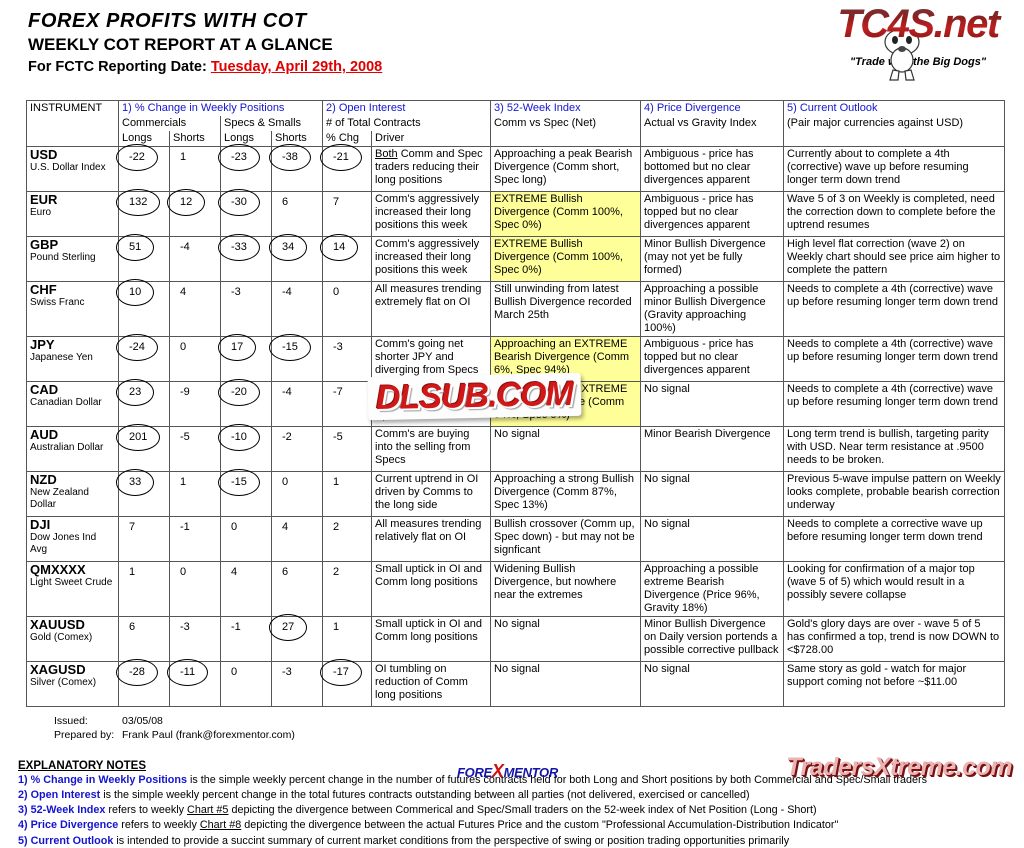 This screenshot has height=848, width=1024. I want to click on instrument-symbol: DJI, so click(40, 524).